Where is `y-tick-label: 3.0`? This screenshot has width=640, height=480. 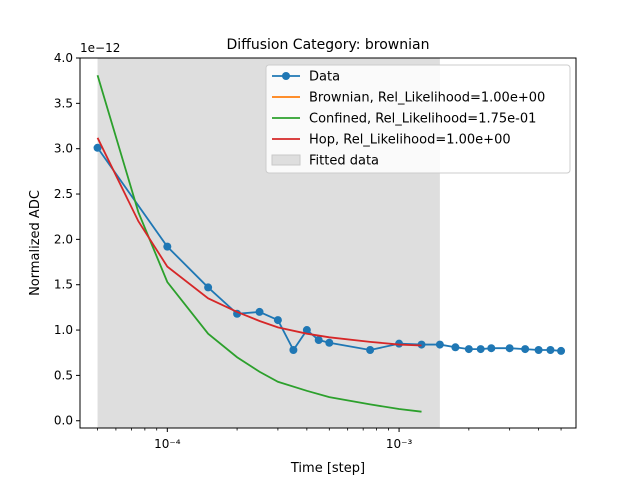 y-tick-label: 3.0 is located at coordinates (63, 149).